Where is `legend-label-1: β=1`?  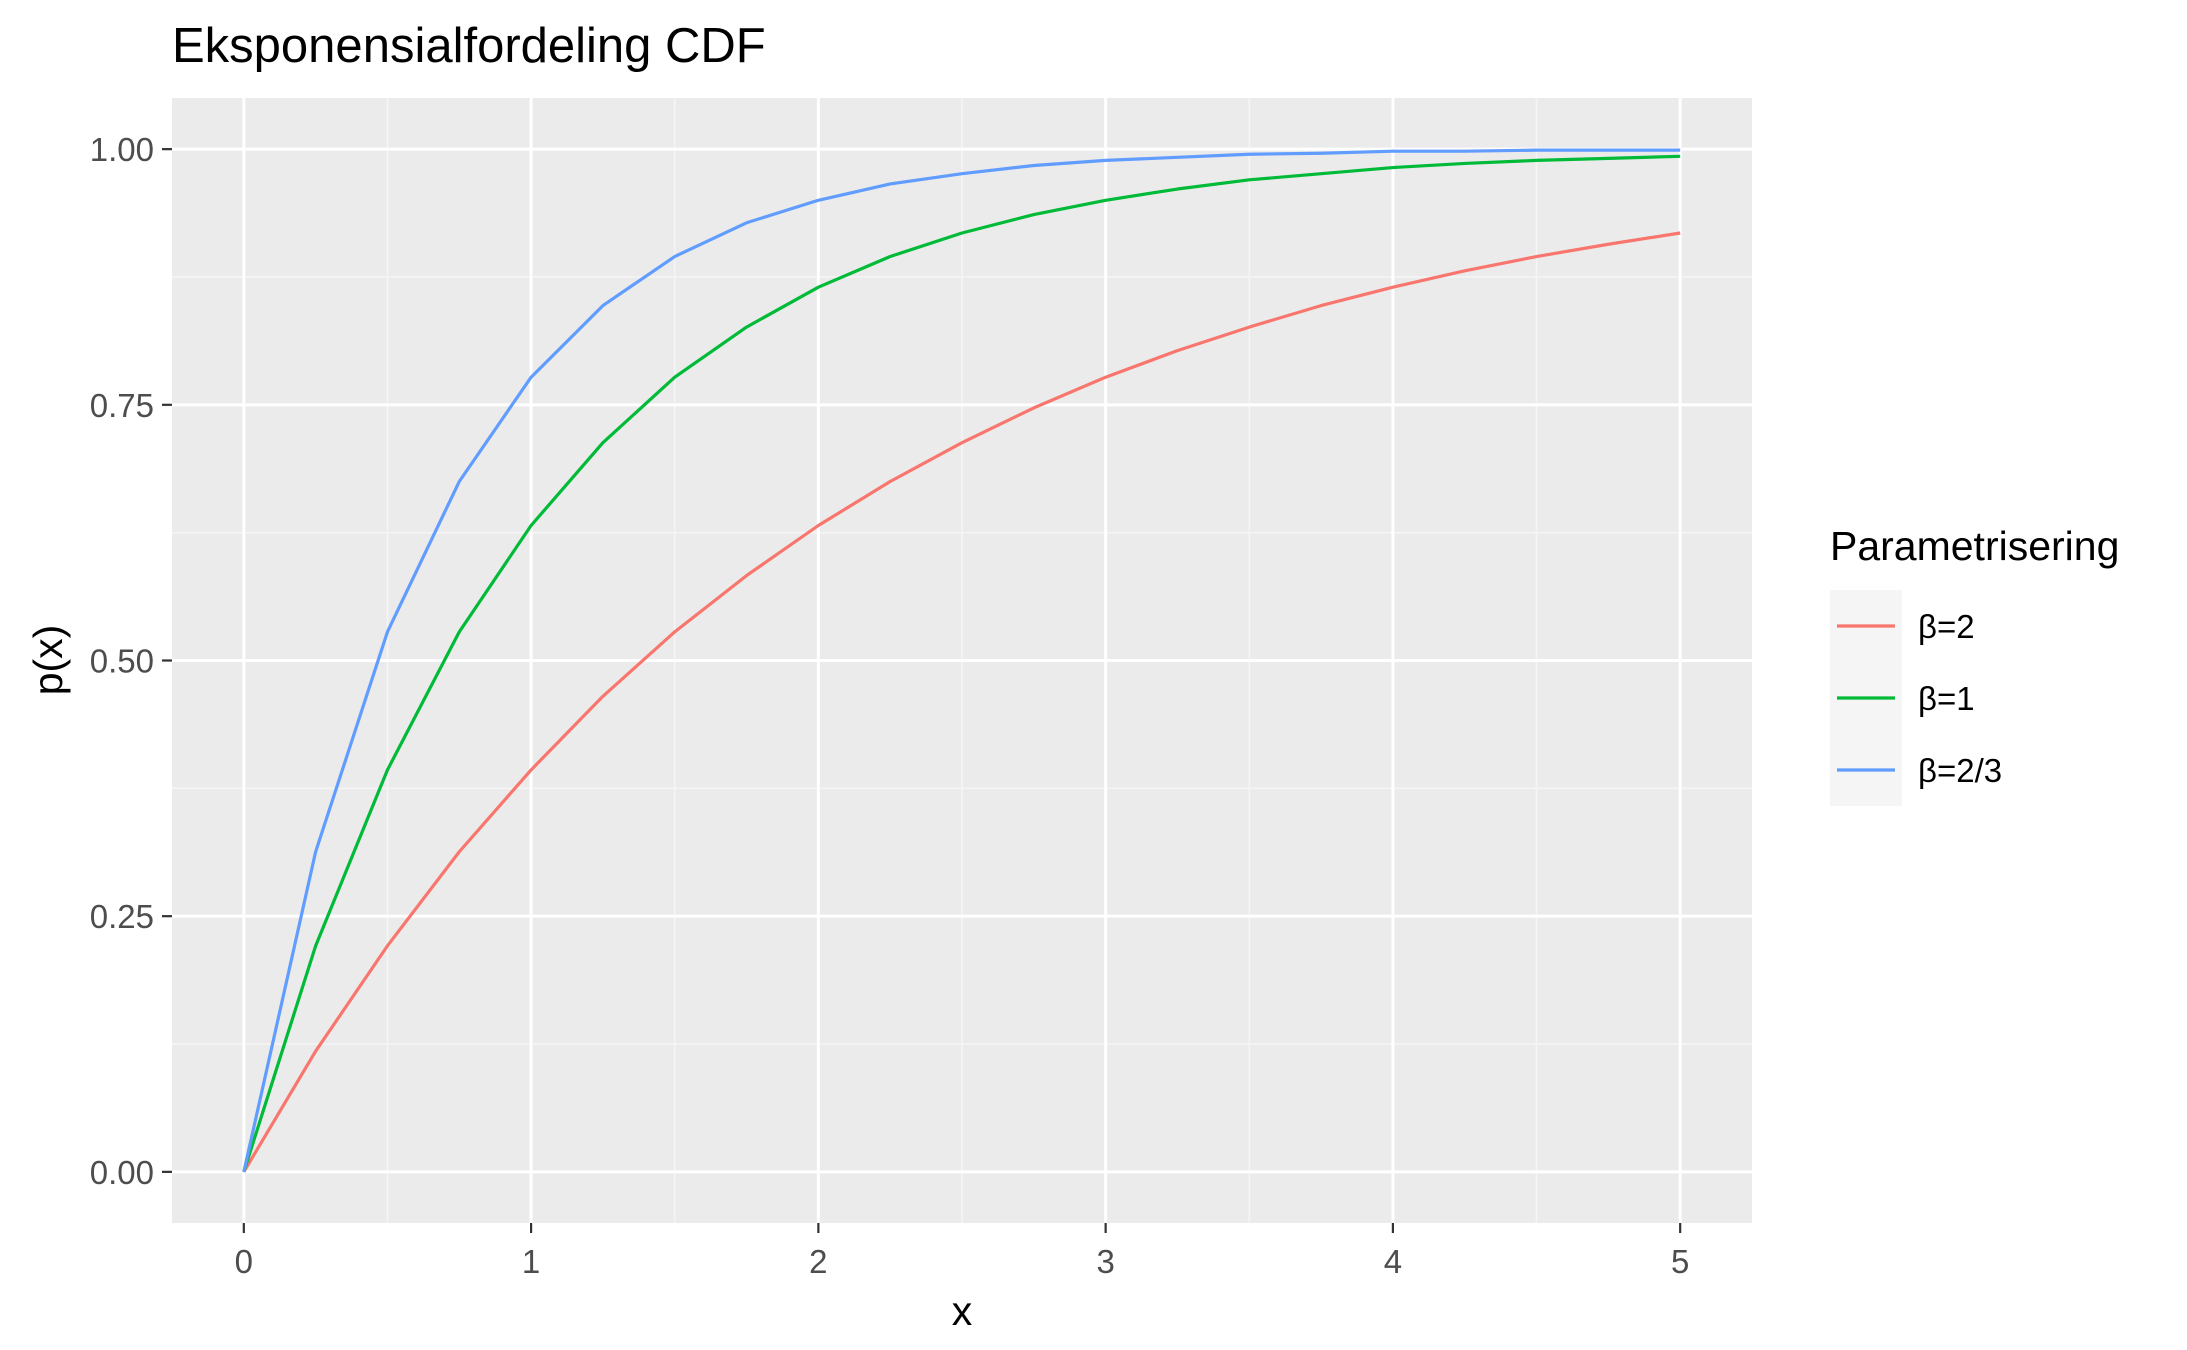
legend-label-1: β=1 is located at coordinates (1946, 698).